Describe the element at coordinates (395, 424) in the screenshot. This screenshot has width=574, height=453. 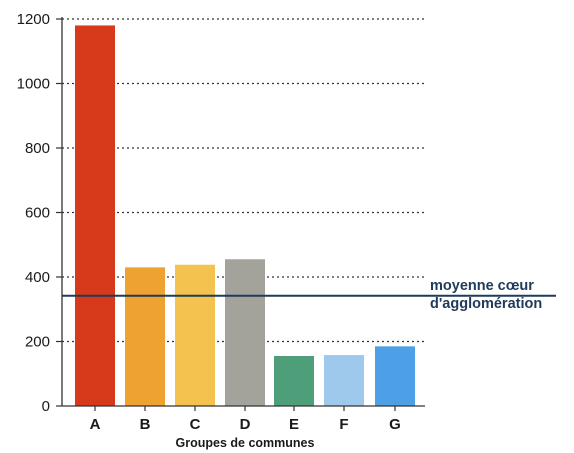
I see `category-label-g: G` at that location.